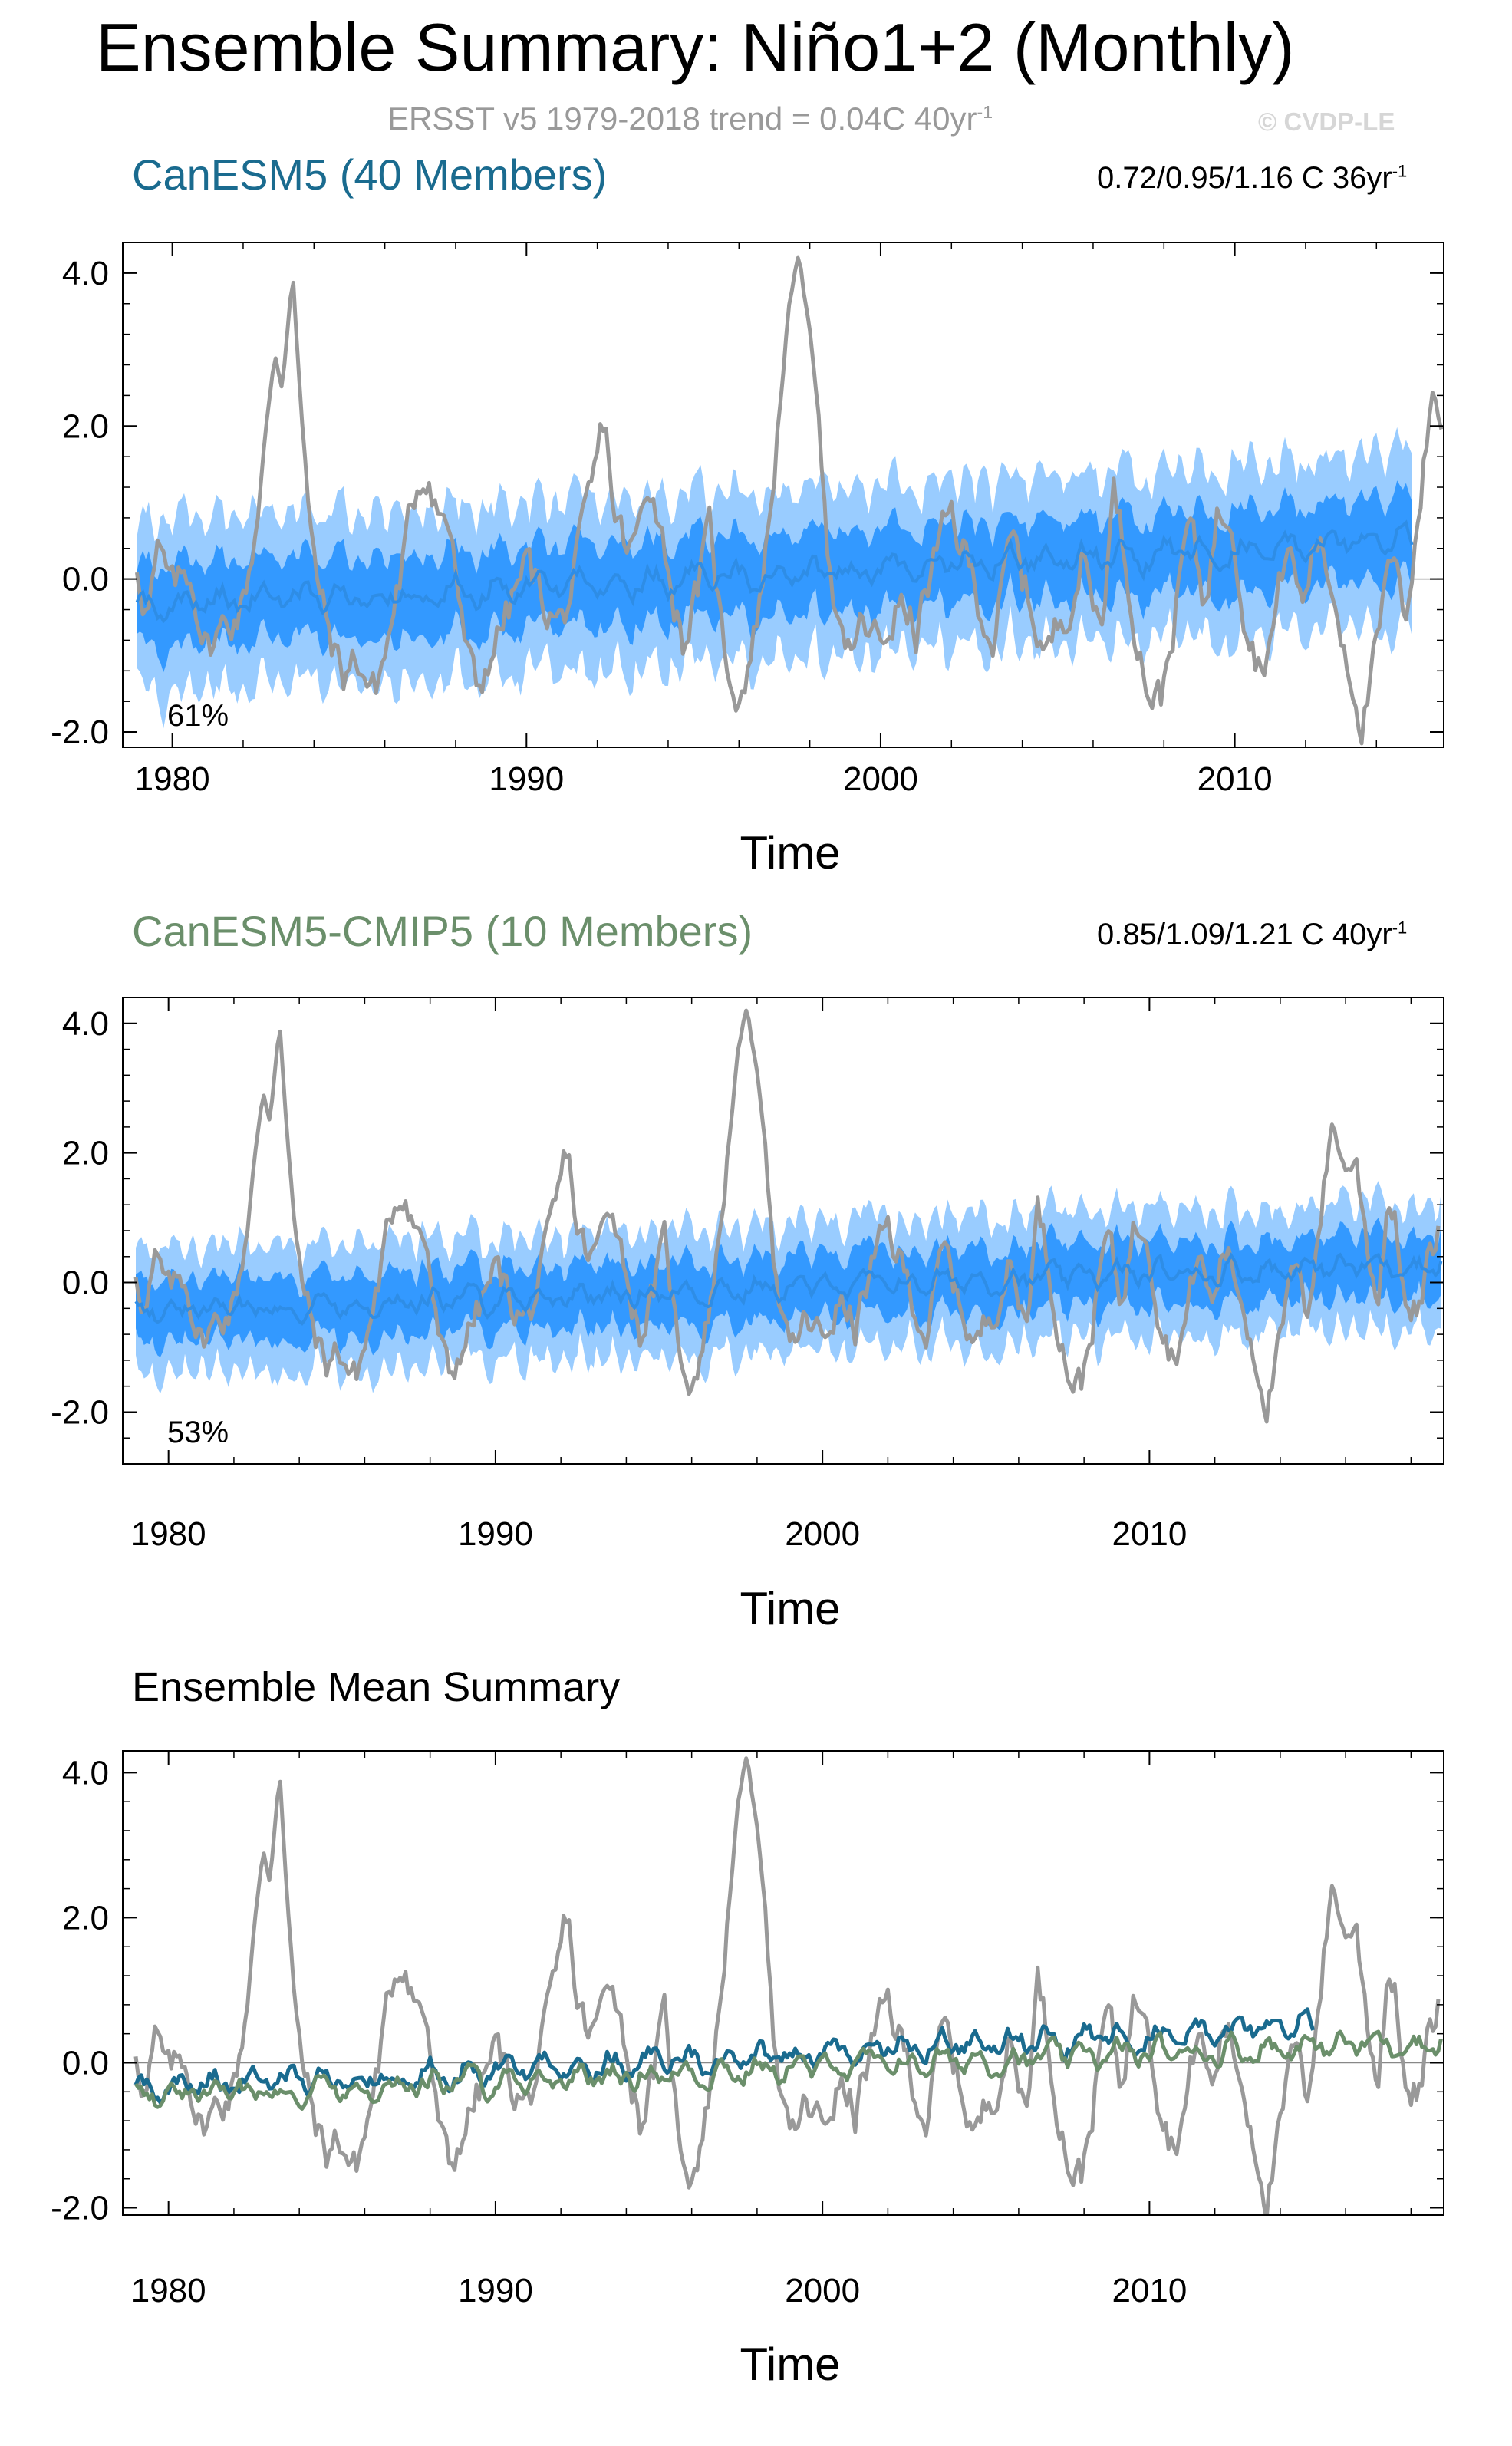 This screenshot has height=2446, width=1512. I want to click on panel2-xtick-label: 2000, so click(822, 1534).